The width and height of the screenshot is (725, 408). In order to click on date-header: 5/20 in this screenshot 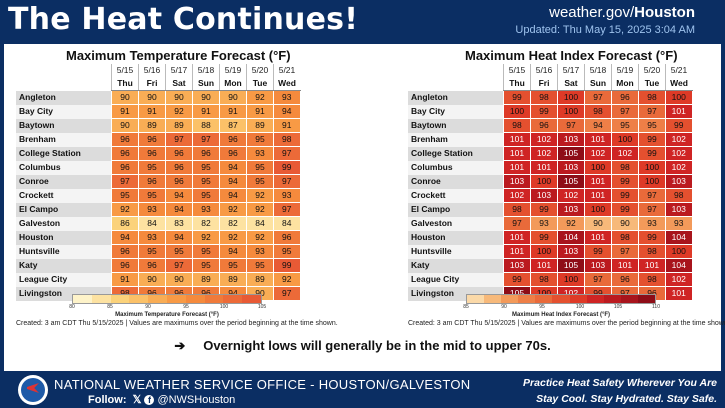, I will do `click(652, 70)`.